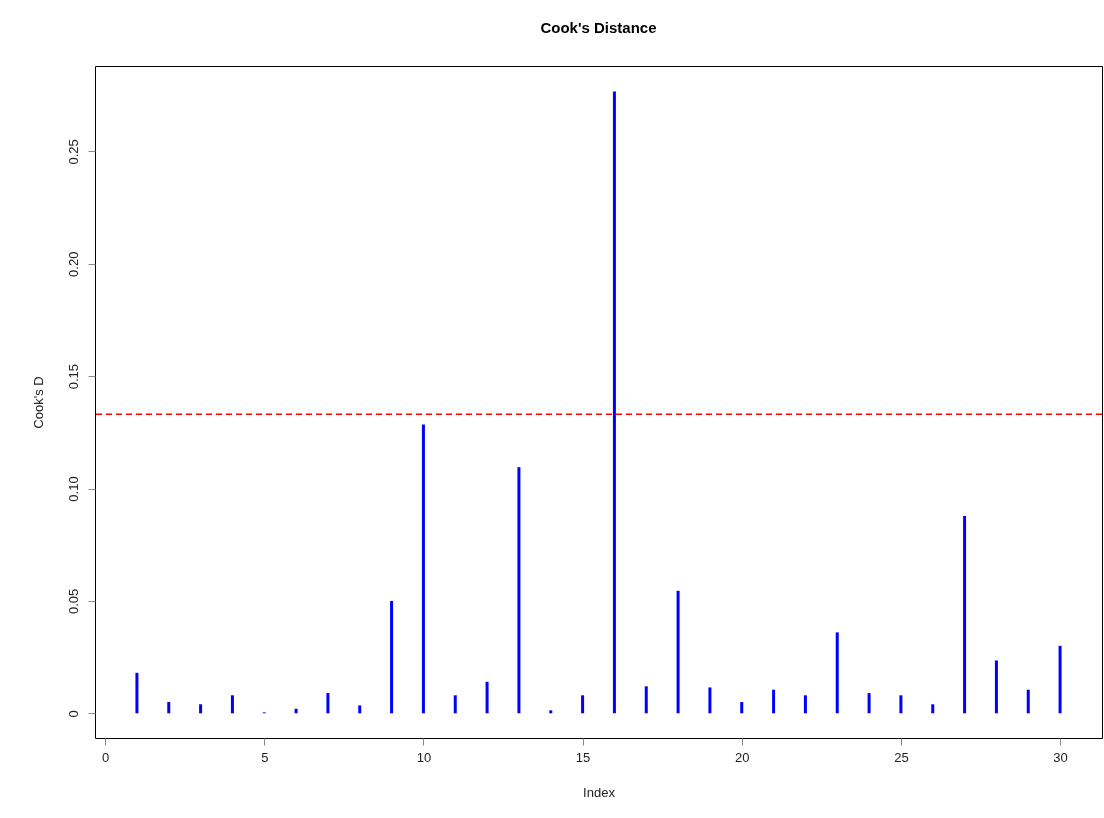 The image size is (1104, 818). I want to click on y-tick-label: 0.10, so click(73, 489).